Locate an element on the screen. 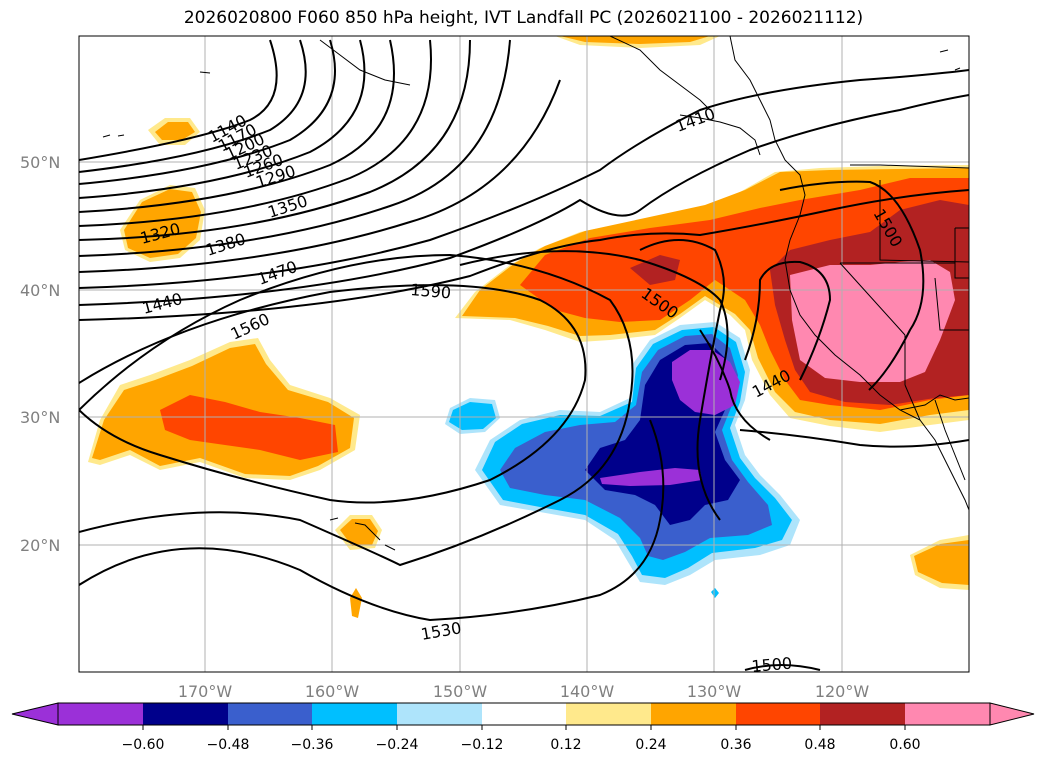 The width and height of the screenshot is (1047, 765). lon-label: 140°W is located at coordinates (587, 691).